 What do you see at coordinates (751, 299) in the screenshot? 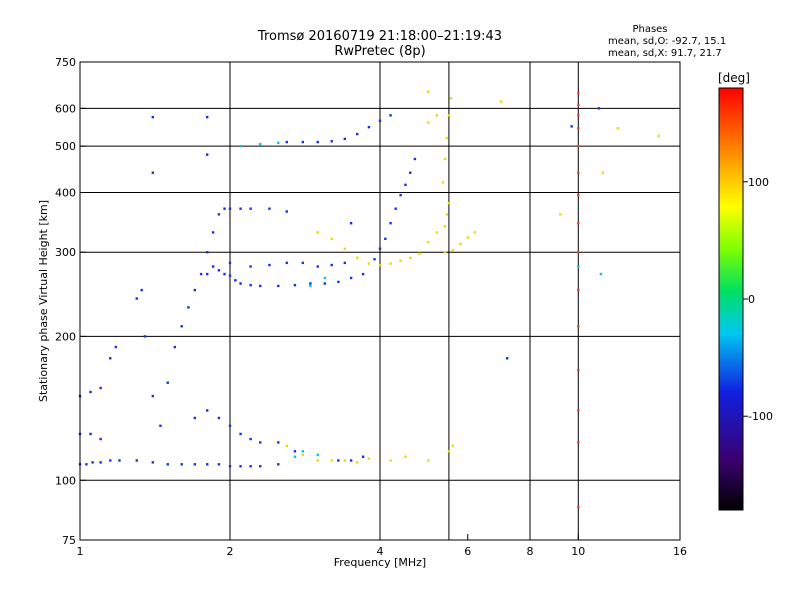
I see `colorbar-tick-label: 0` at bounding box center [751, 299].